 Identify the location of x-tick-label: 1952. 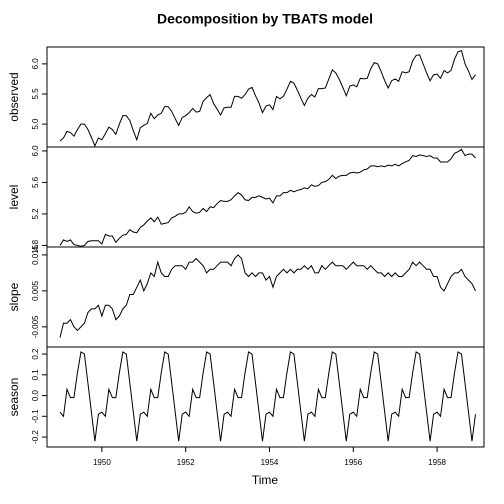
(186, 462).